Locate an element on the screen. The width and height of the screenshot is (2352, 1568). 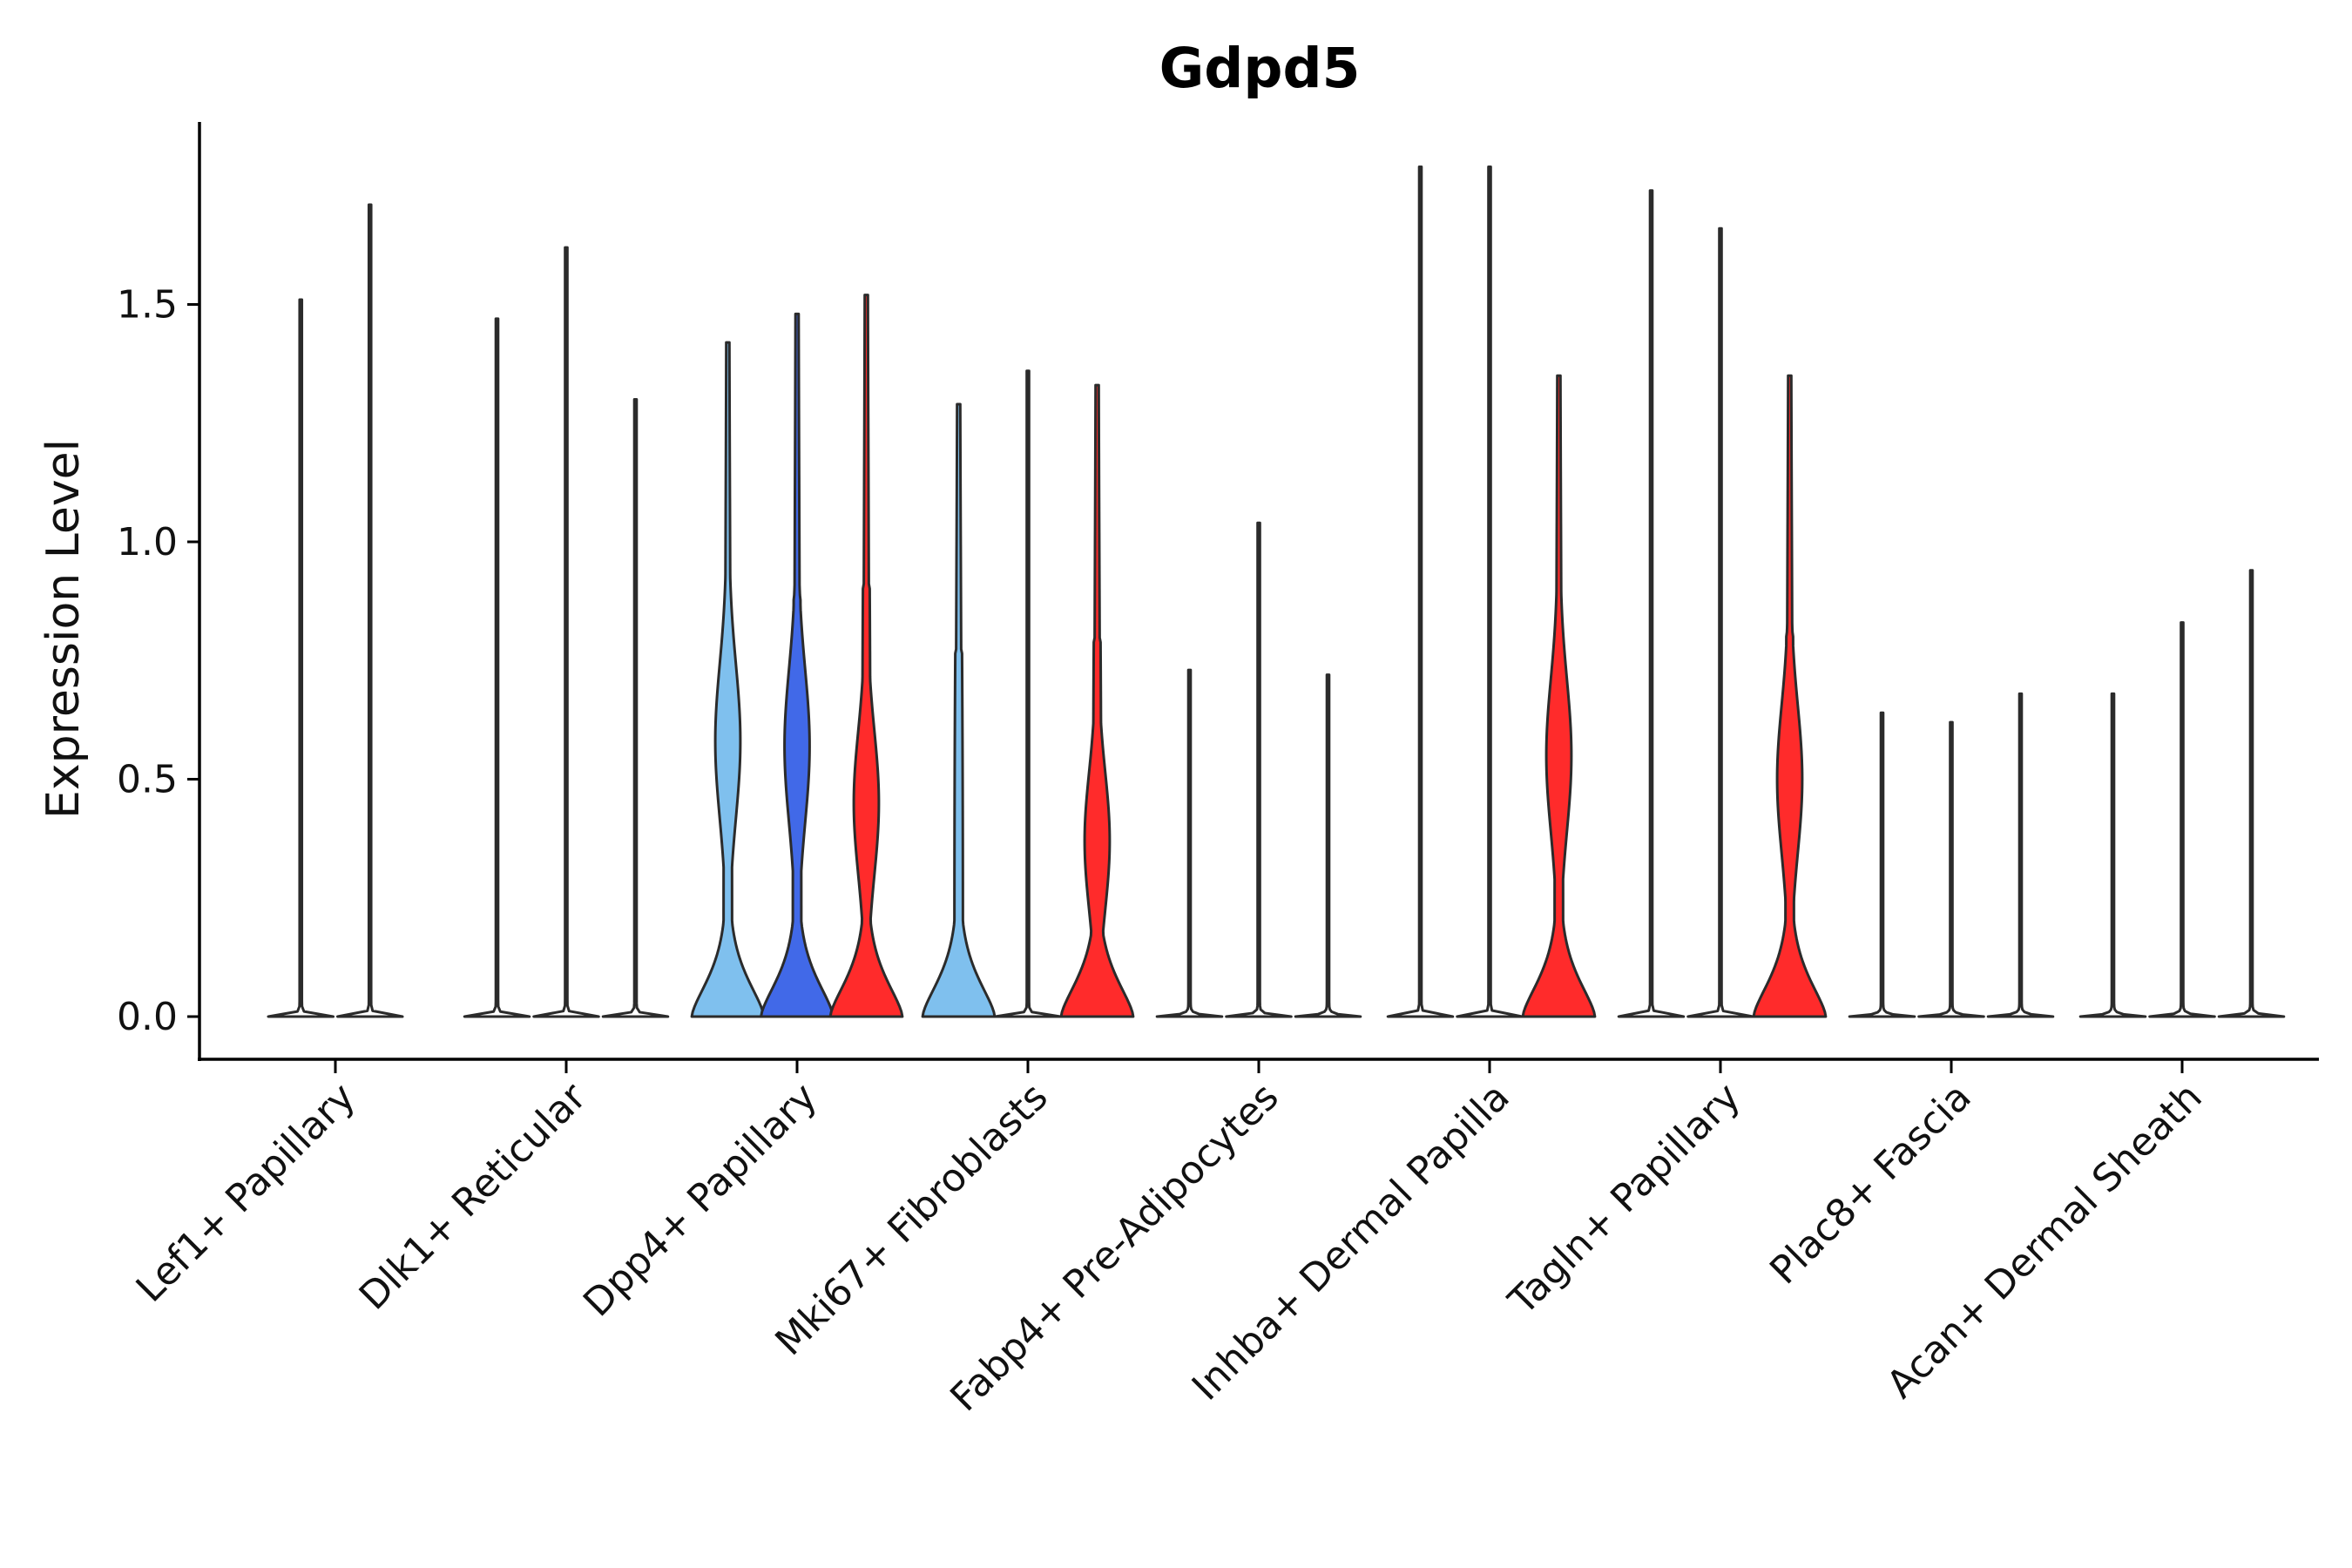
y-tick-label: 1.5 is located at coordinates (147, 305).